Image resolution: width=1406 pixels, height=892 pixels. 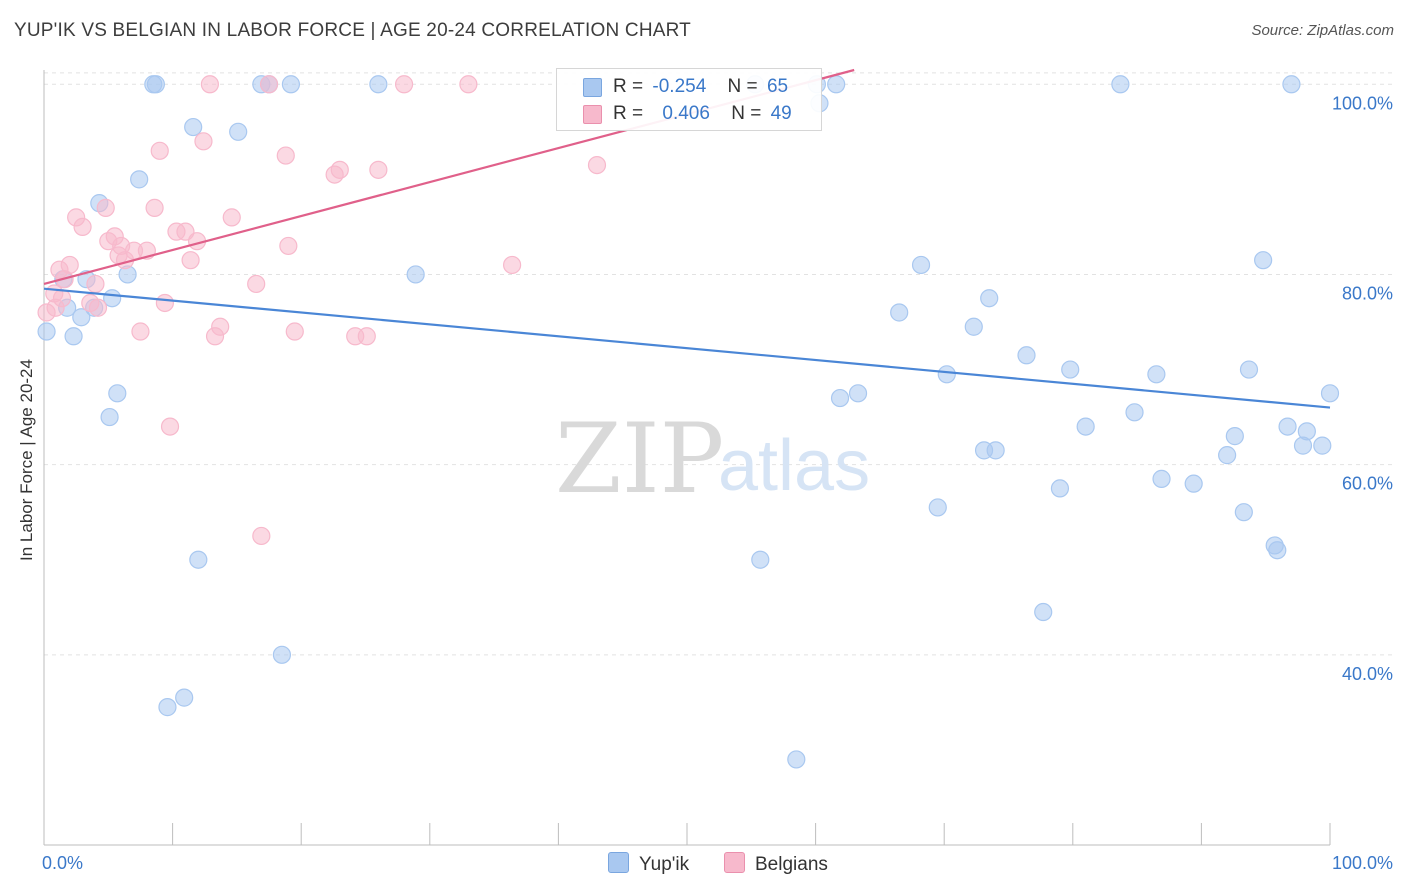 What do you see at coordinates (781, 113) in the screenshot?
I see `belgians-n-value: 49` at bounding box center [781, 113].